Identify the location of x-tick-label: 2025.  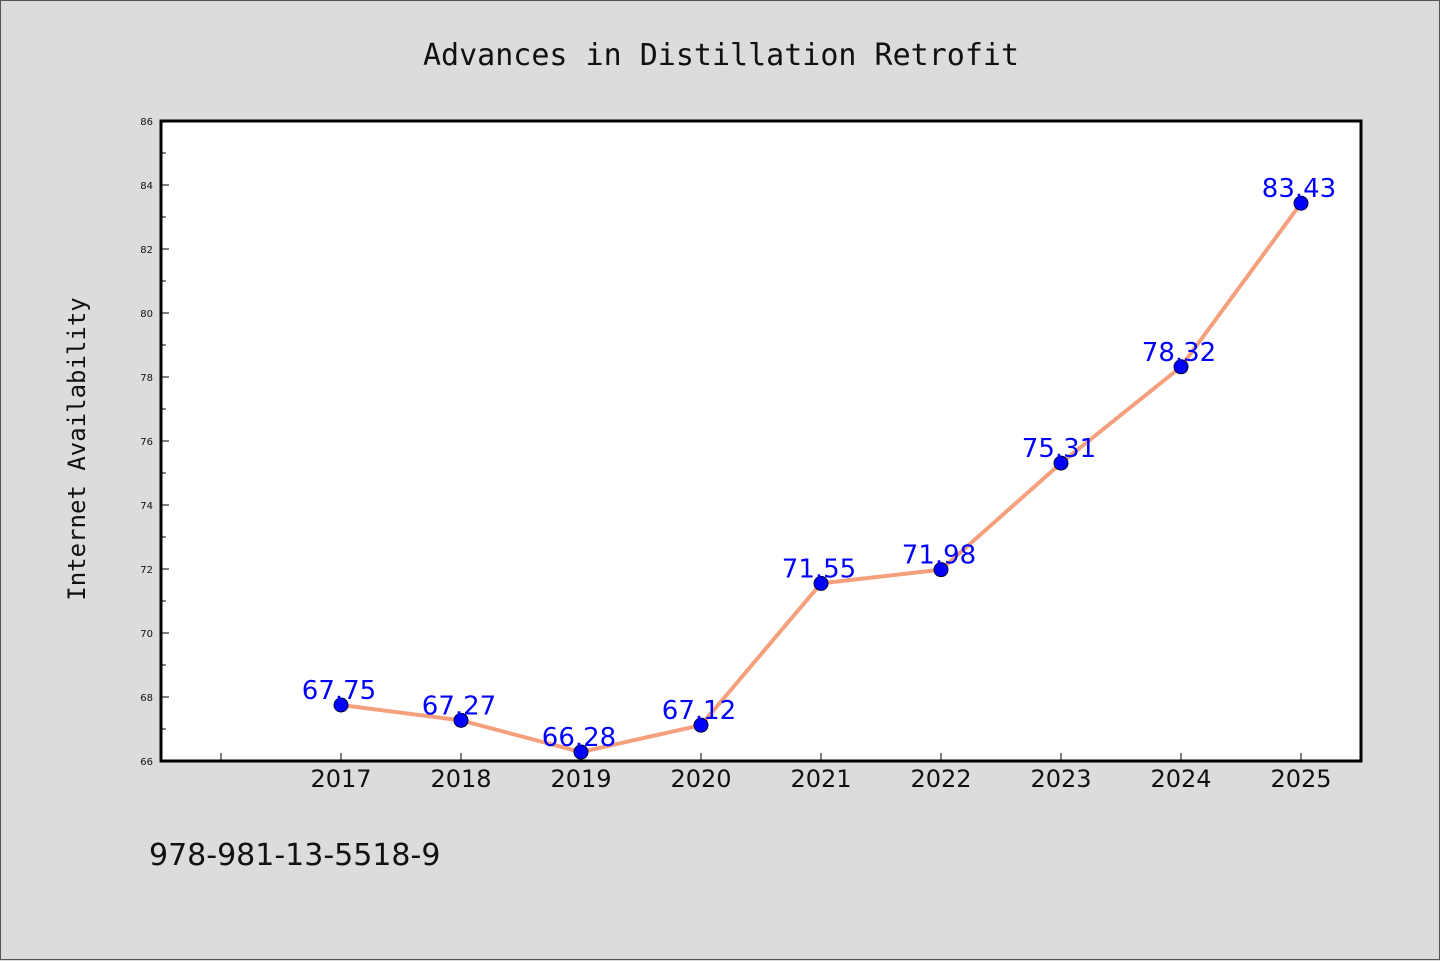
(1300, 779).